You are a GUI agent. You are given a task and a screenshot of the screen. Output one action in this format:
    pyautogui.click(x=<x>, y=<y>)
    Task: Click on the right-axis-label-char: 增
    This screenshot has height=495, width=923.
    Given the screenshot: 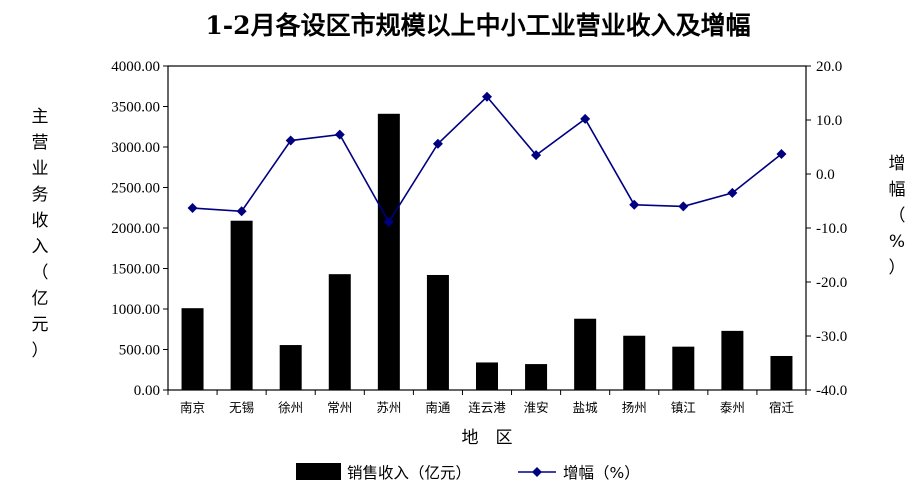 What is the action you would take?
    pyautogui.click(x=897, y=164)
    